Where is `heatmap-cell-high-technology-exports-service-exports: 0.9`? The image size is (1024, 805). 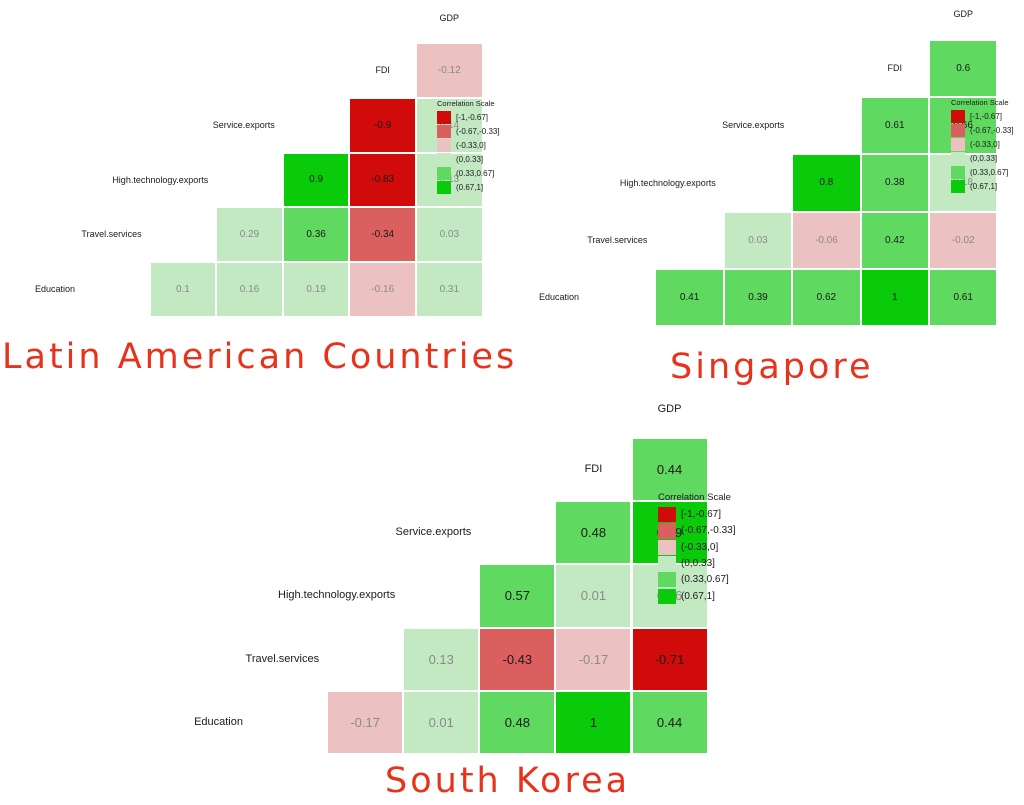
heatmap-cell-high-technology-exports-service-exports: 0.9 is located at coordinates (316, 180).